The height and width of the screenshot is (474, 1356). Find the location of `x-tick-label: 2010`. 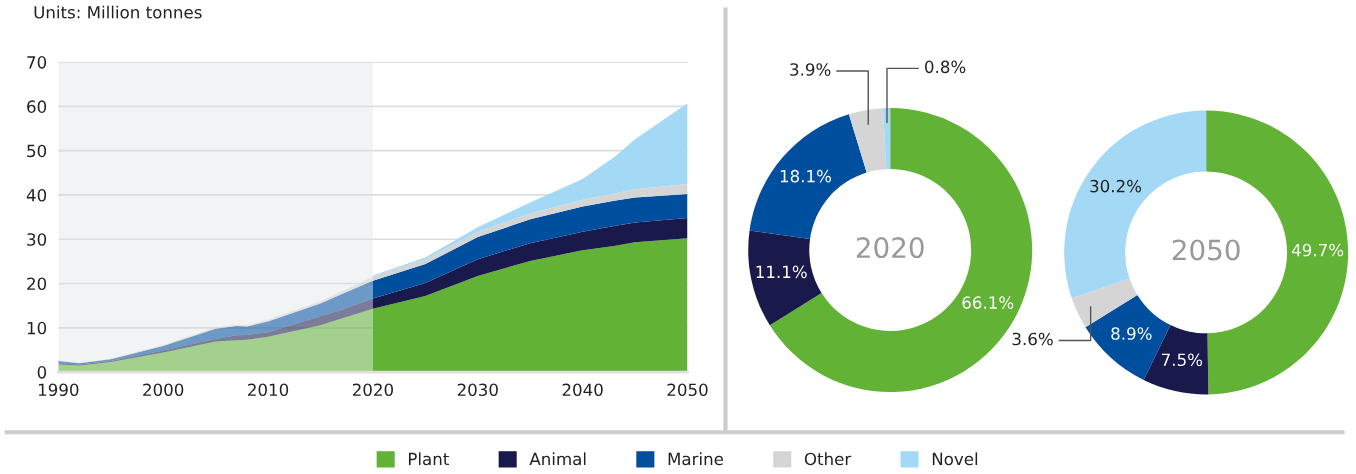

x-tick-label: 2010 is located at coordinates (268, 390).